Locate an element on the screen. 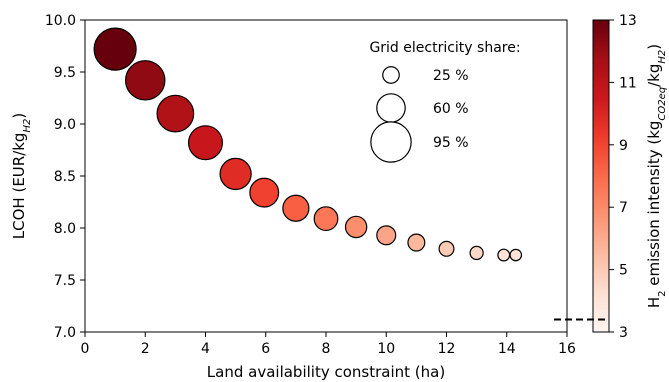  colorbar-gradient is located at coordinates (601, 176).